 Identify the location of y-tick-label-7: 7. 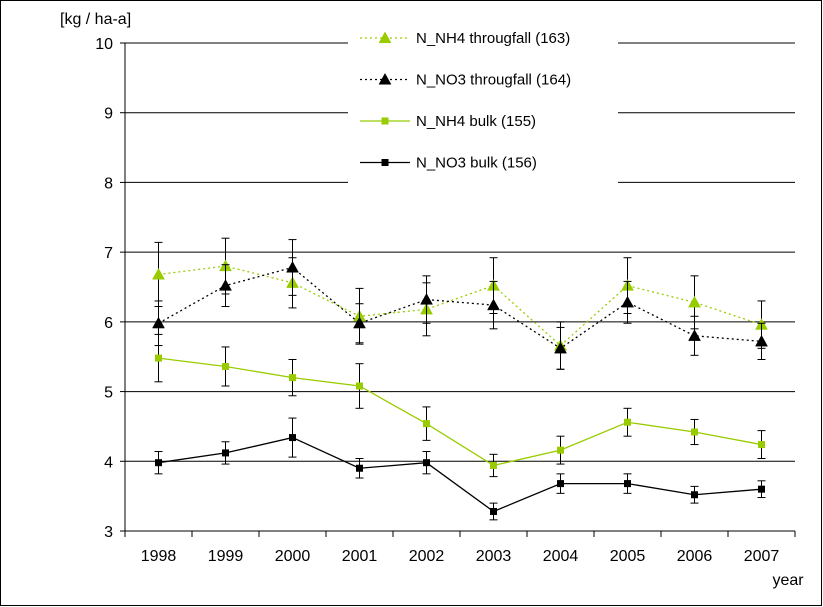
(108, 253).